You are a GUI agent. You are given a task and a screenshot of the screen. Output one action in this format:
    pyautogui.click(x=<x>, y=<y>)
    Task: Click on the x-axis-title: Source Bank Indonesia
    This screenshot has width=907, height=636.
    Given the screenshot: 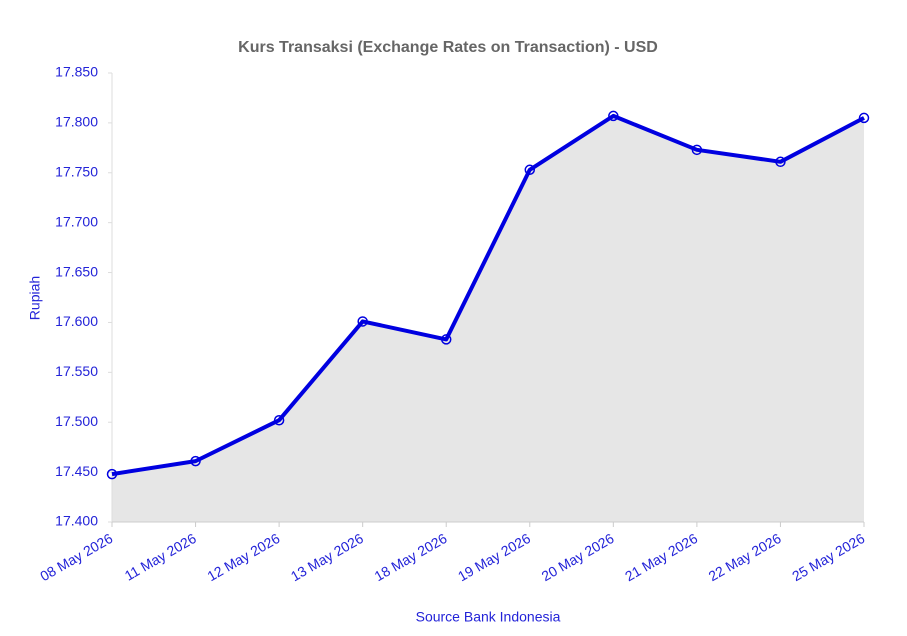 What is the action you would take?
    pyautogui.click(x=488, y=617)
    